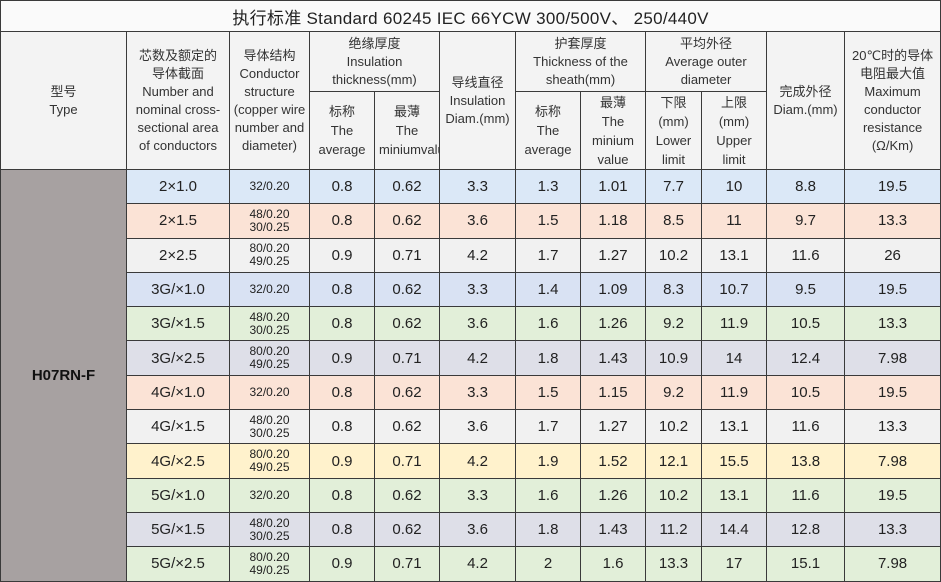 The image size is (941, 582). I want to click on conductor-cell: 32/0.20, so click(269, 495).